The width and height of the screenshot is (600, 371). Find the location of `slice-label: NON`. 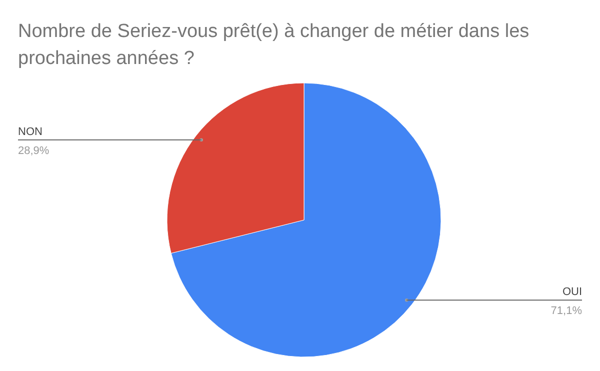

slice-label: NON is located at coordinates (30, 132).